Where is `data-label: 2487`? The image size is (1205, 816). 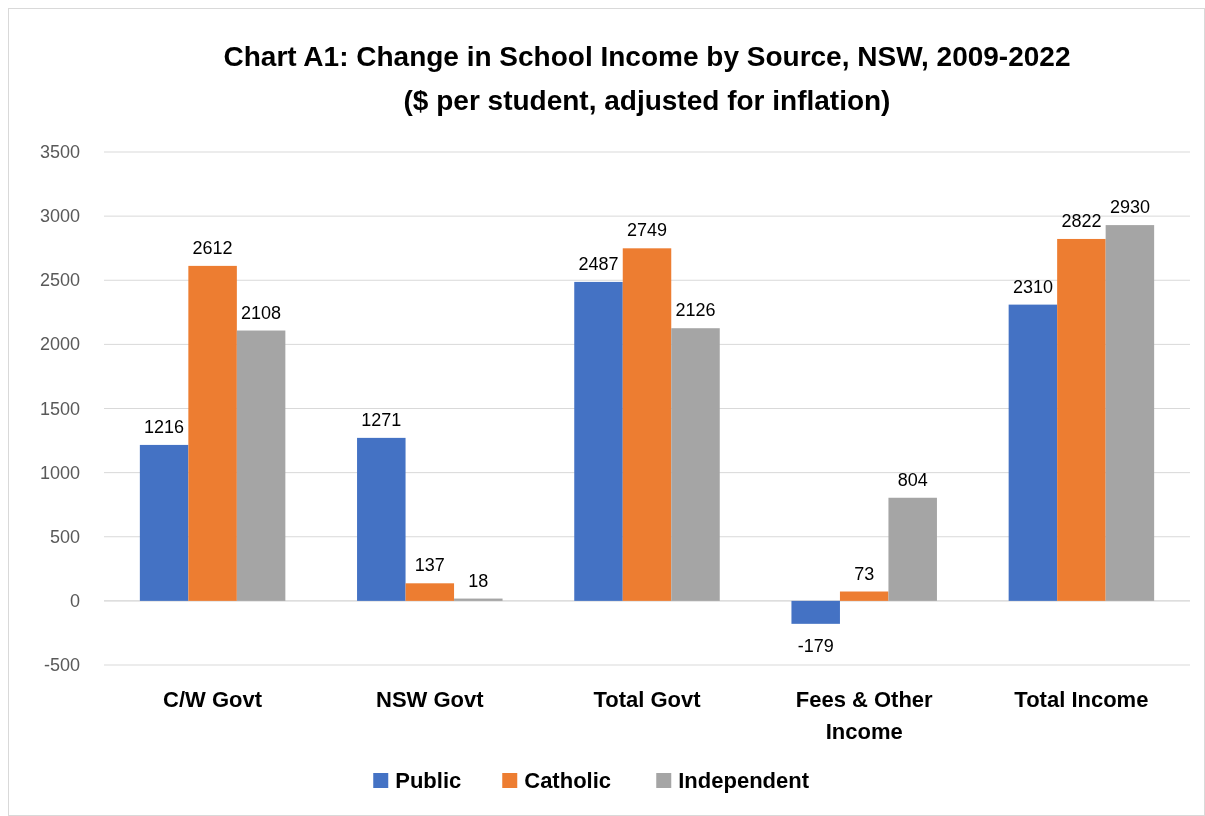 data-label: 2487 is located at coordinates (598, 263).